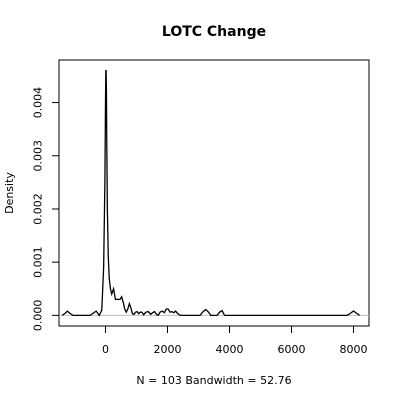 Image resolution: width=400 pixels, height=400 pixels. Describe the element at coordinates (38, 209) in the screenshot. I see `y-tick-label: 0.002` at that location.